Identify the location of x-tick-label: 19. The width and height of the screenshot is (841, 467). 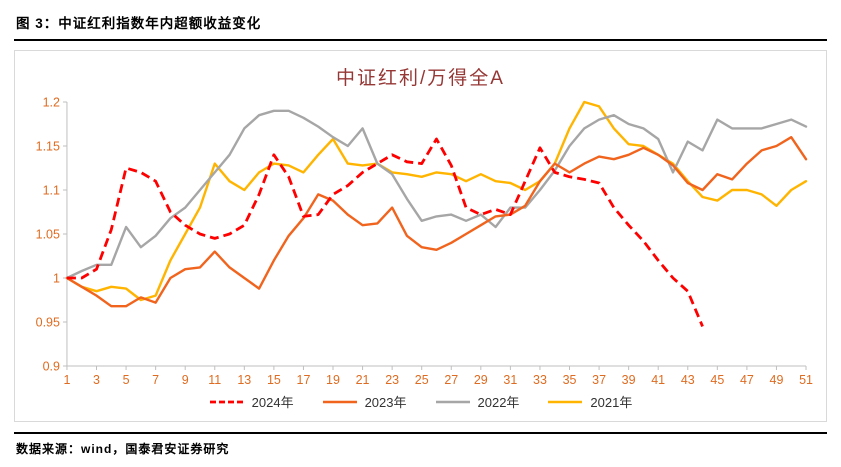
(333, 380).